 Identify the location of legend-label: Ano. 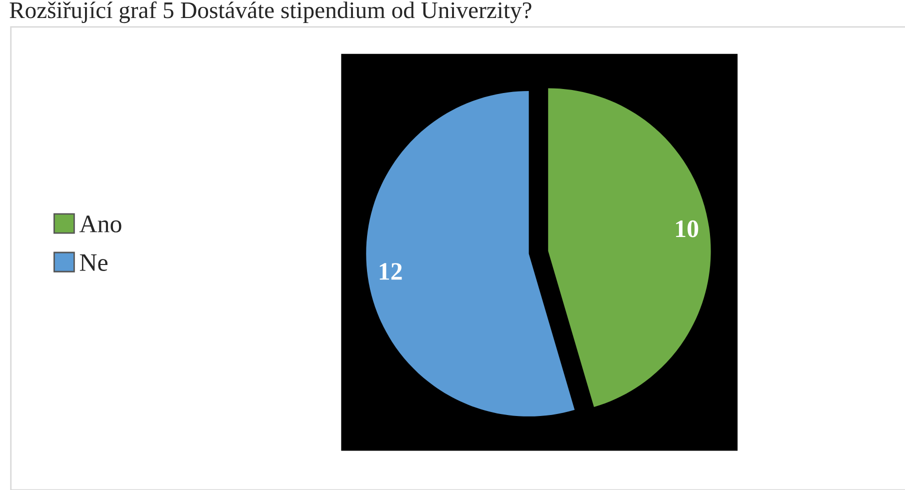
(100, 224).